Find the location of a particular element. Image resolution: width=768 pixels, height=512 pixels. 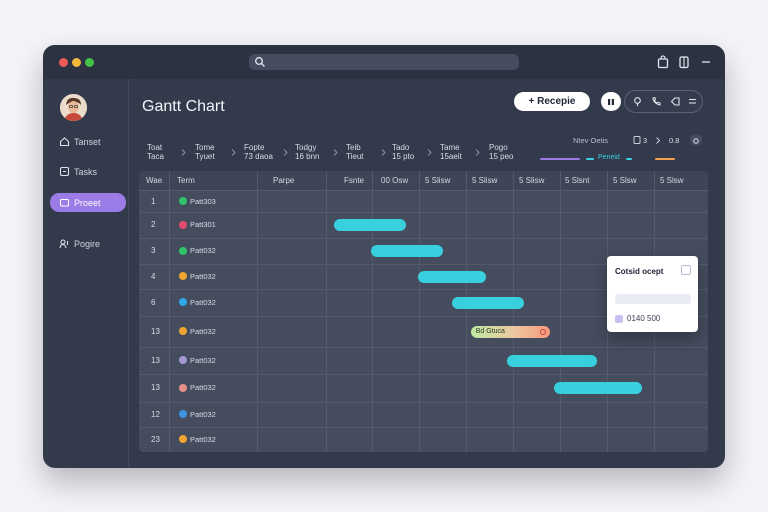

task-name: Patt301 is located at coordinates (203, 224).